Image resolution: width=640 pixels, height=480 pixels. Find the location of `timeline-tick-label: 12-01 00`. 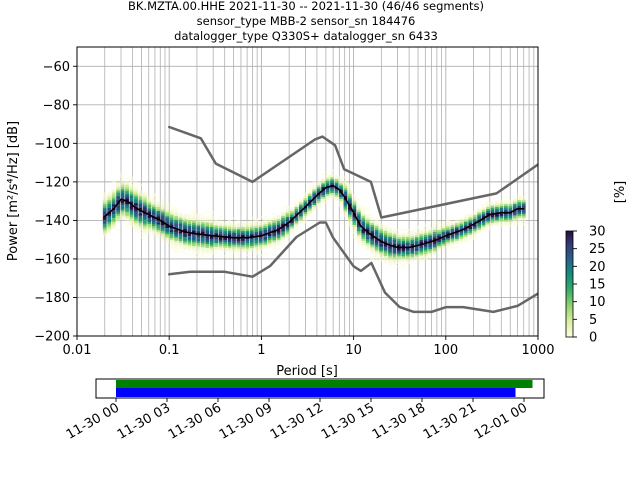

timeline-tick-label: 12-01 00 is located at coordinates (501, 421).